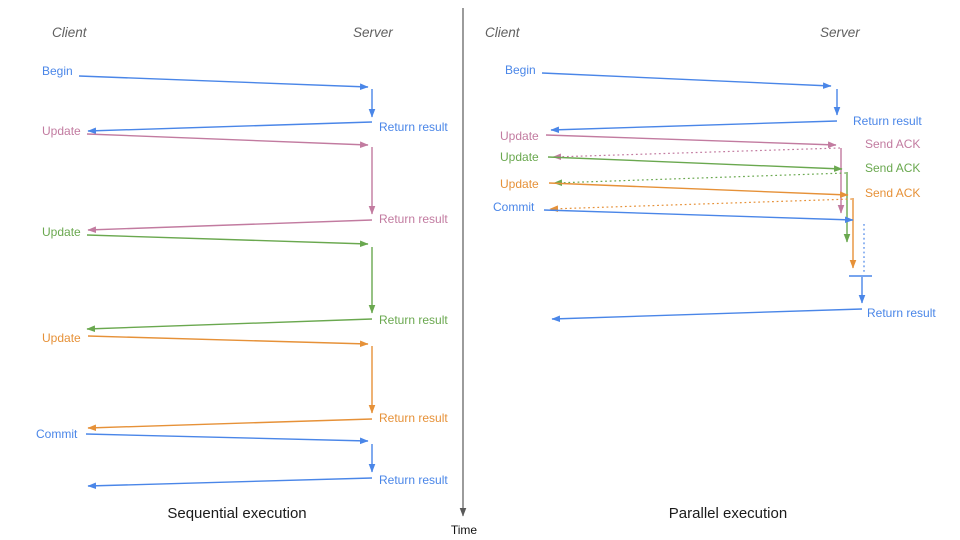 Image resolution: width=960 pixels, height=540 pixels. I want to click on par-update1-request-arrow, so click(691, 141).